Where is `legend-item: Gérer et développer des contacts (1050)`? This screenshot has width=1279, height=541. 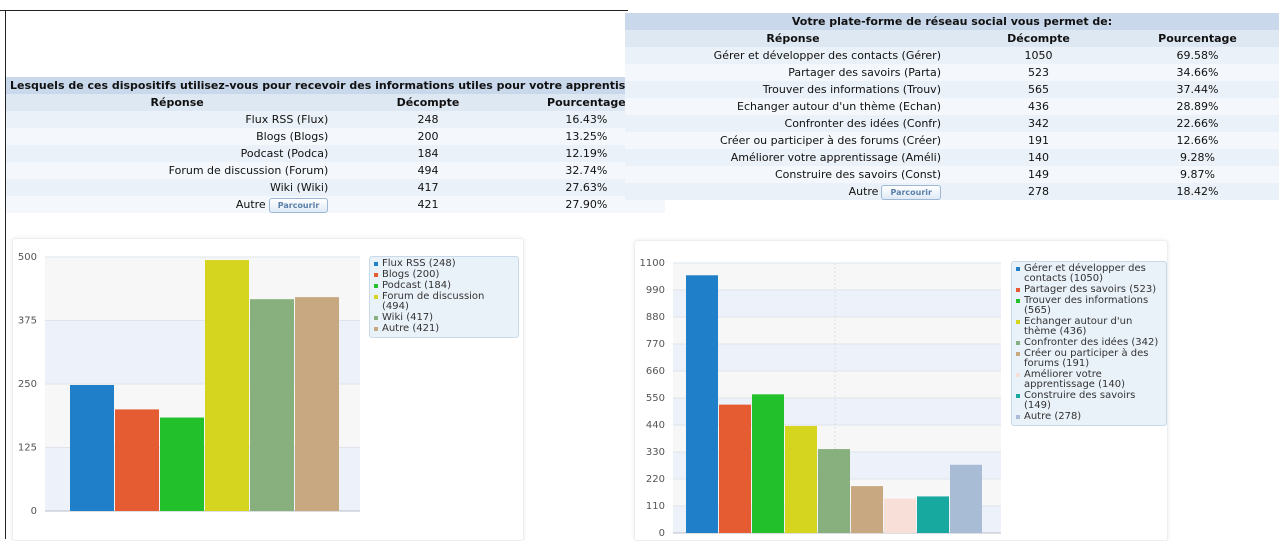 legend-item: Gérer et développer des contacts (1050) is located at coordinates (1089, 274).